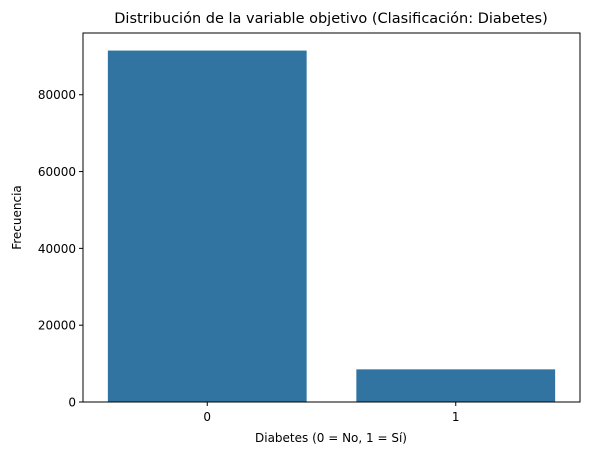 This screenshot has height=455, width=589. I want to click on y-tick-label: 60000, so click(57, 172).